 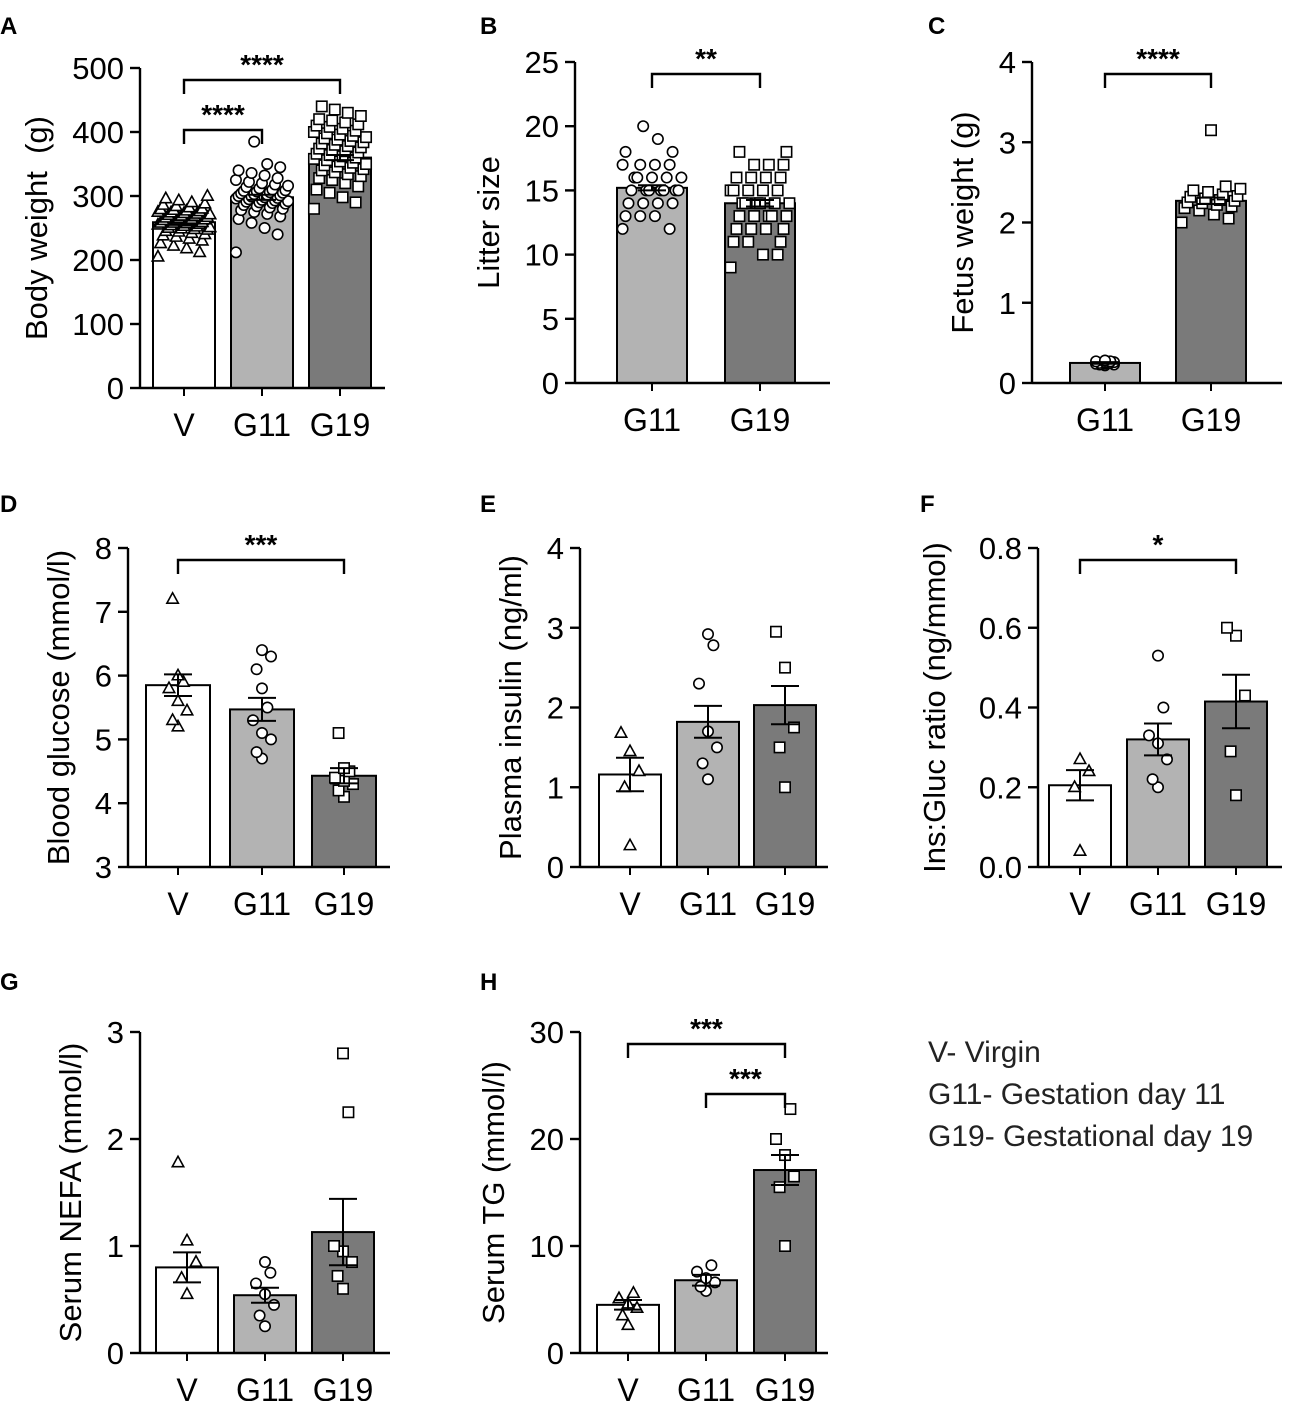 I want to click on y-axis-title: Blood glucose (mmol/l), so click(x=58, y=707).